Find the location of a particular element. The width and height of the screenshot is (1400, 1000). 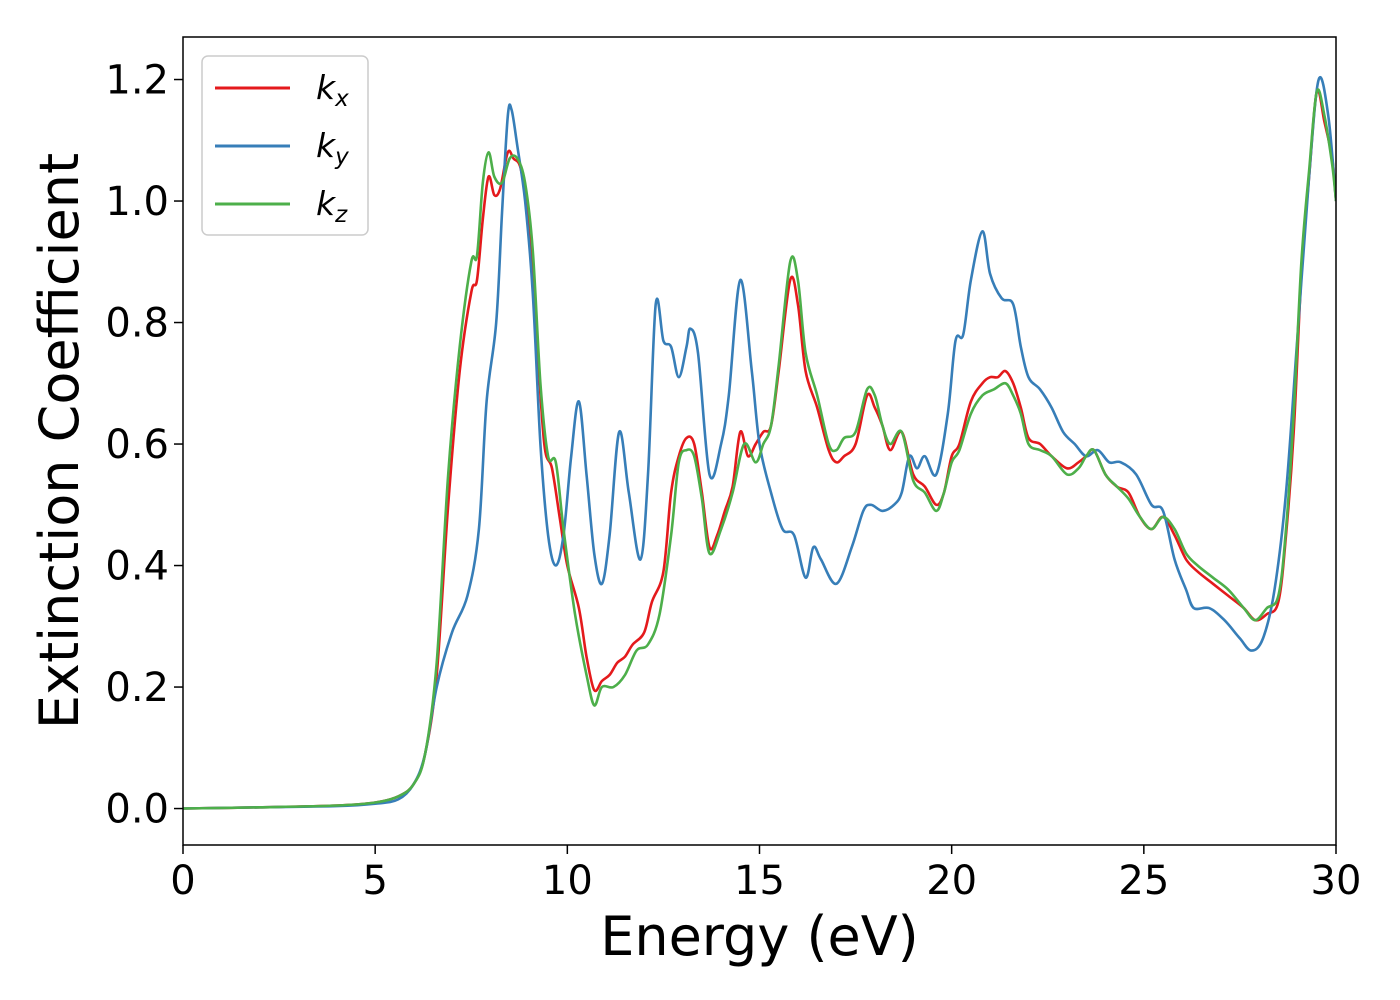

legend: kx ky kz is located at coordinates (285, 145).